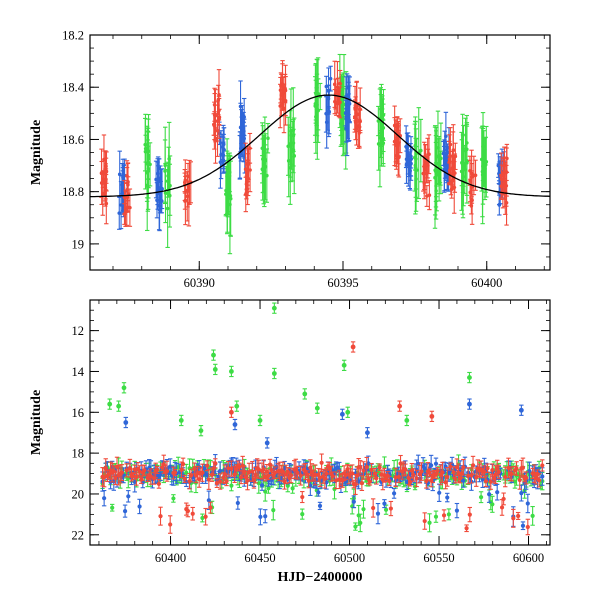 Image resolution: width=600 pixels, height=600 pixels. What do you see at coordinates (78, 244) in the screenshot?
I see `y-tick-label: 19` at bounding box center [78, 244].